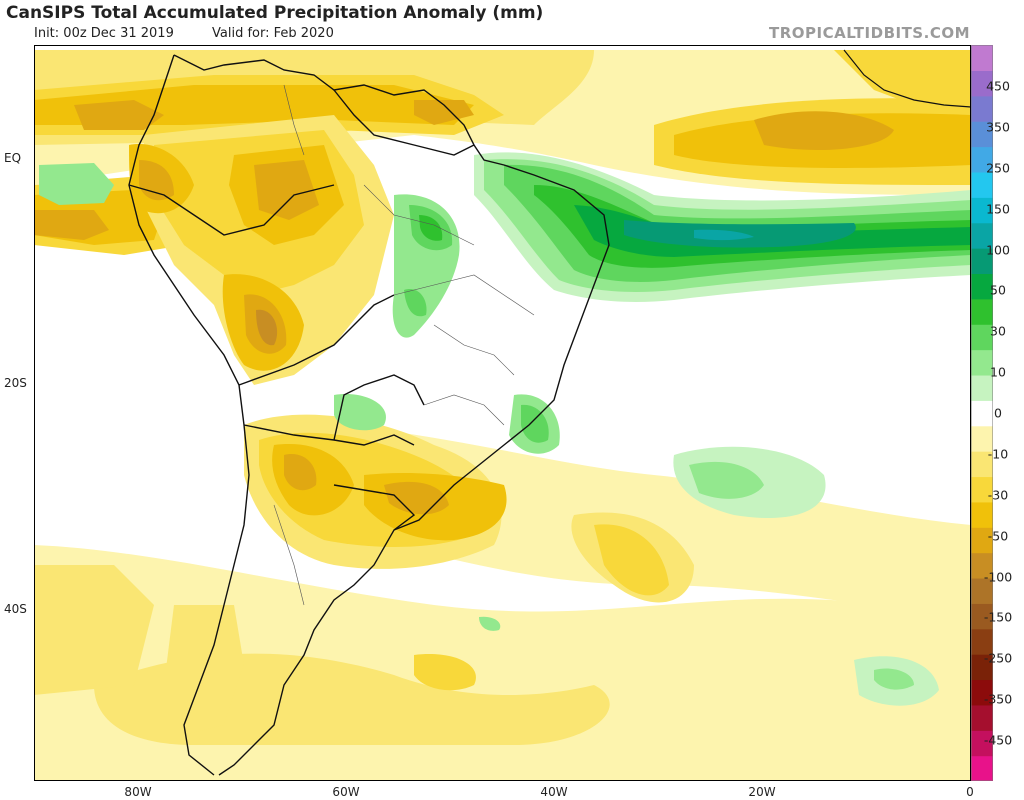 This screenshot has width=1024, height=800. Describe the element at coordinates (998, 290) in the screenshot. I see `colorbar-label: 50` at that location.